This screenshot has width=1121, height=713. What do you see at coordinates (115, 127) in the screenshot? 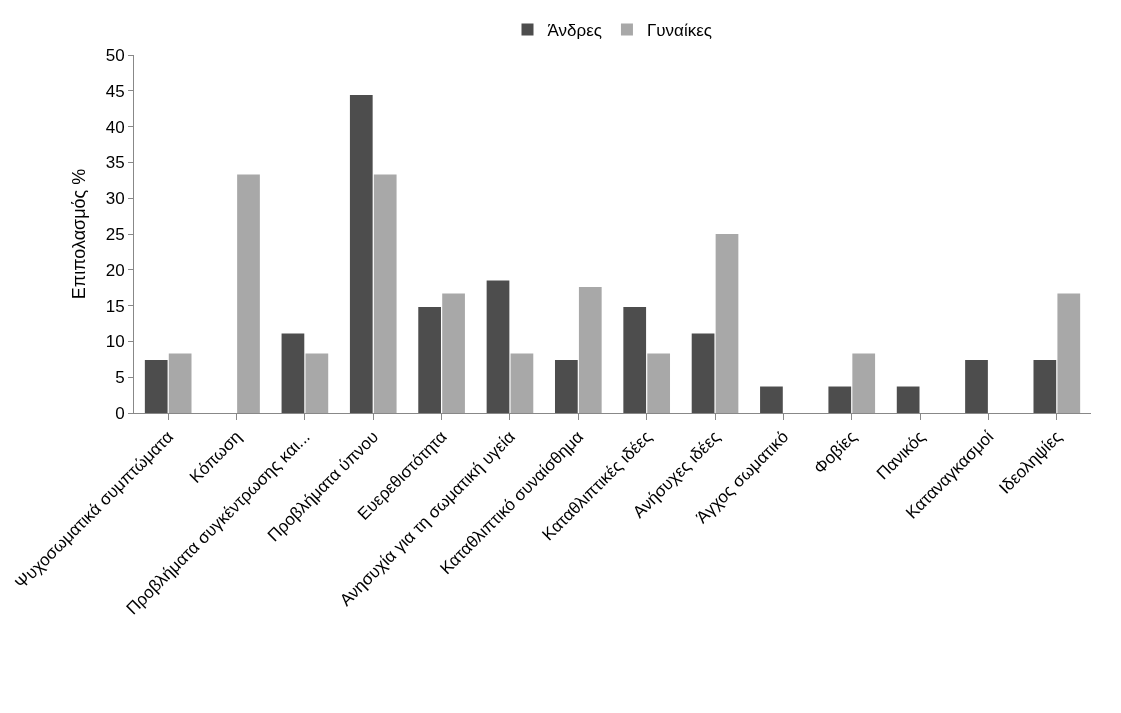
I see `y-tick-label: 40` at bounding box center [115, 127].